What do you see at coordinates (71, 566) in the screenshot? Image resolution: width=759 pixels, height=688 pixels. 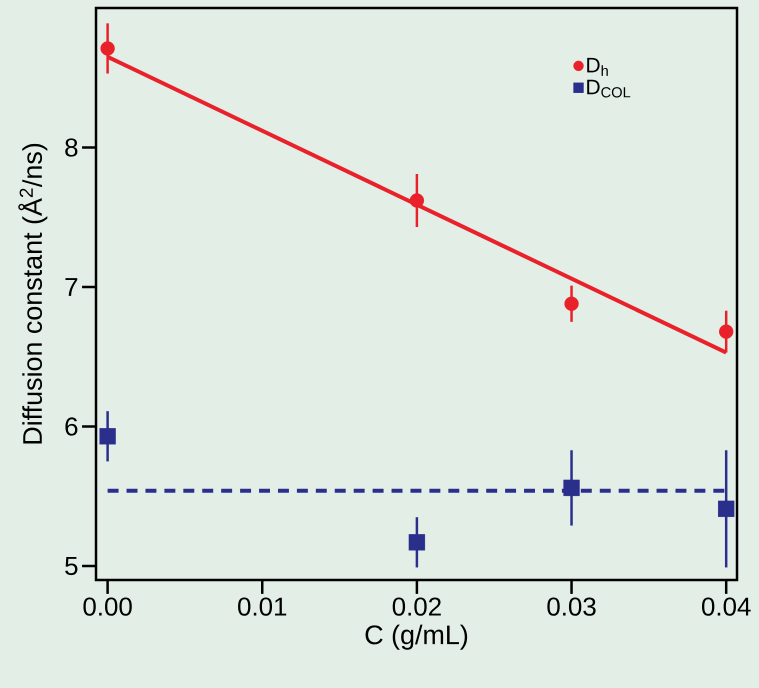 I see `y-tick-label: 5` at bounding box center [71, 566].